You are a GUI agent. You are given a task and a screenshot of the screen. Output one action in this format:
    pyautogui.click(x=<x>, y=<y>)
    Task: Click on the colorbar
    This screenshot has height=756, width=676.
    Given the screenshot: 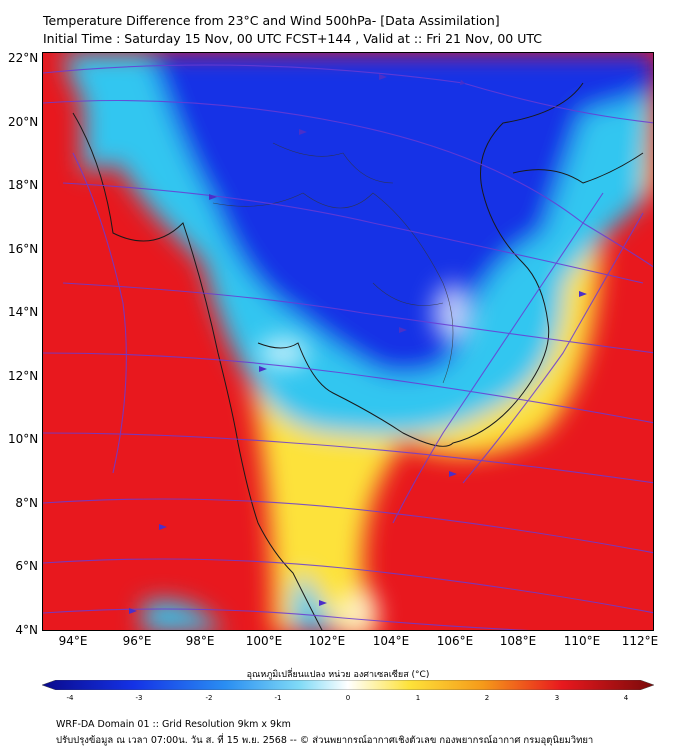 What is the action you would take?
    pyautogui.click(x=348, y=685)
    